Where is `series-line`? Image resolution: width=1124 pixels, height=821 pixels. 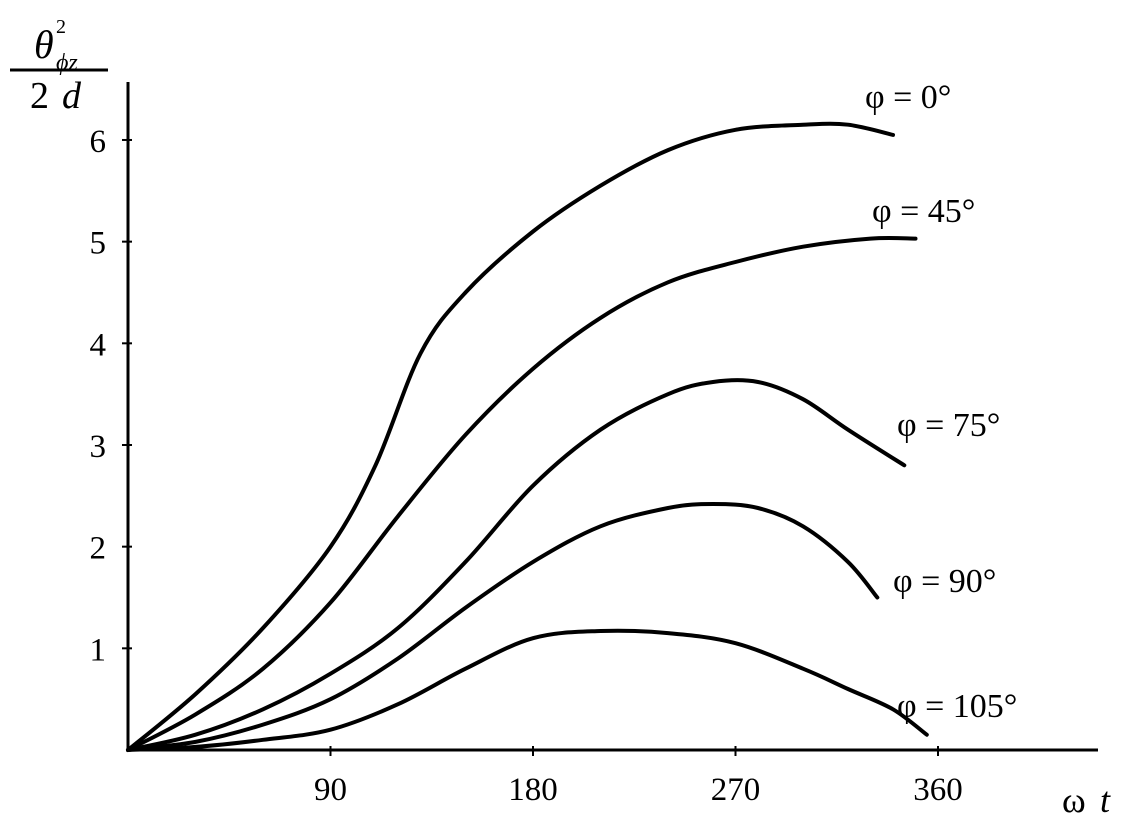
series-line is located at coordinates (527, 690).